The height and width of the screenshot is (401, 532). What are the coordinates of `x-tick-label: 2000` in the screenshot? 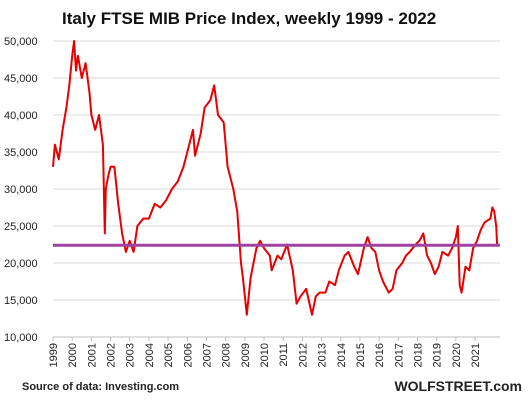 It's located at (73, 355).